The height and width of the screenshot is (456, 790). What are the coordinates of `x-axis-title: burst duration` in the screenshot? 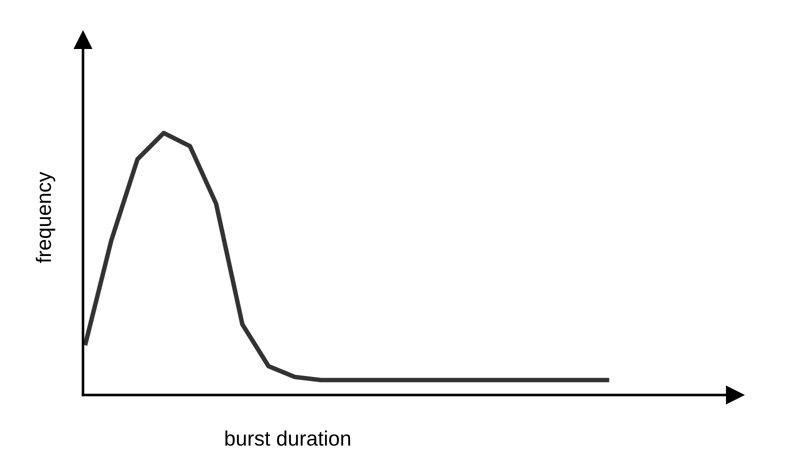 It's located at (287, 438).